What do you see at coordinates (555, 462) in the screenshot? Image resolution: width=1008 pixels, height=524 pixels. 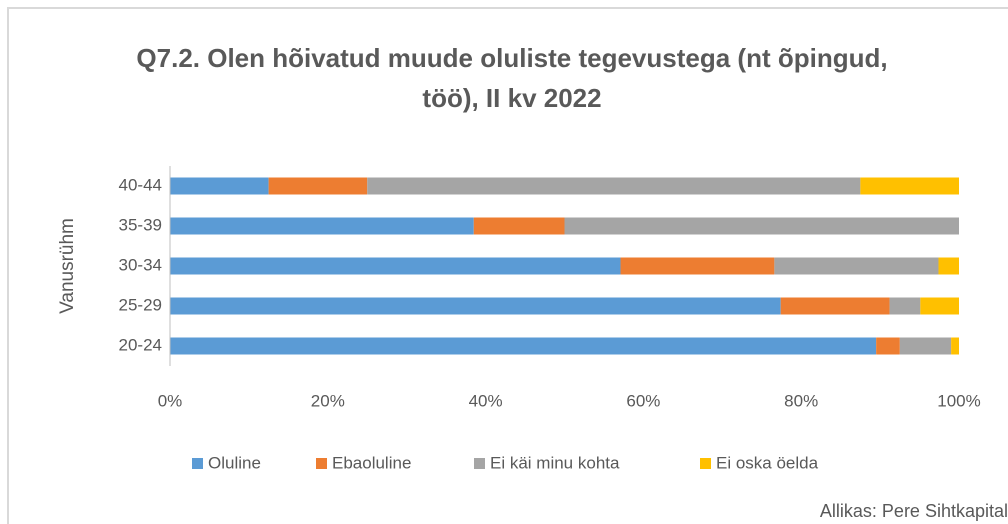 I see `legend-label: Ei käi minu kohta` at bounding box center [555, 462].